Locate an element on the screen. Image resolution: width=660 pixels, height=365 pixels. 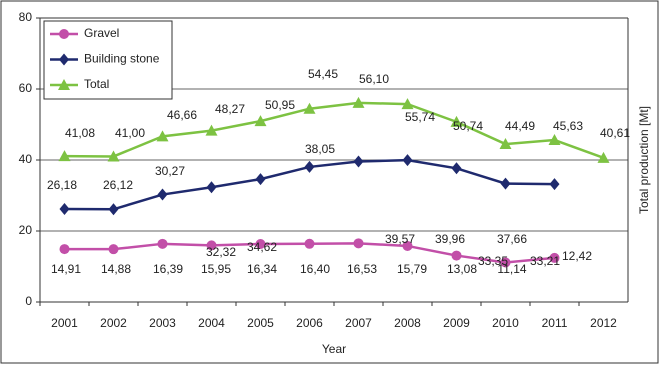
data-label: 39,96 is located at coordinates (450, 239).